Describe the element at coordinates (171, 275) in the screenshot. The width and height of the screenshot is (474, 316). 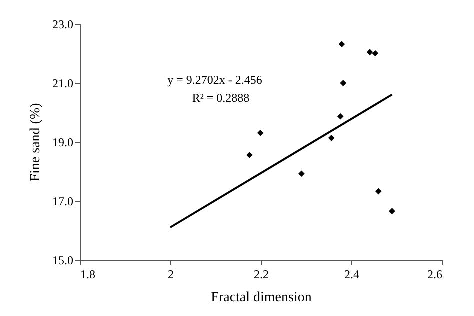
I see `x-tick-label: 2` at that location.